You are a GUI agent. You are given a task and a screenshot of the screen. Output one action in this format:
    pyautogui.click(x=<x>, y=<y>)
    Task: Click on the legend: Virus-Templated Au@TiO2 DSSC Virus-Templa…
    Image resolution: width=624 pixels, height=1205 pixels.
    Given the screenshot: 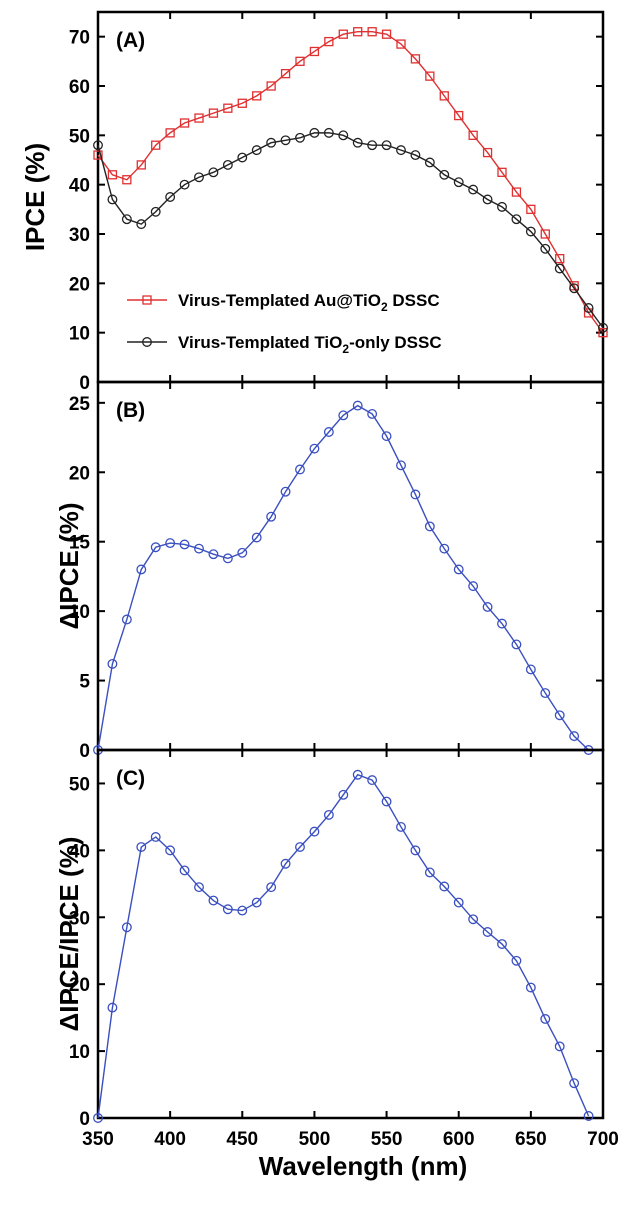 What is the action you would take?
    pyautogui.click(x=284, y=323)
    